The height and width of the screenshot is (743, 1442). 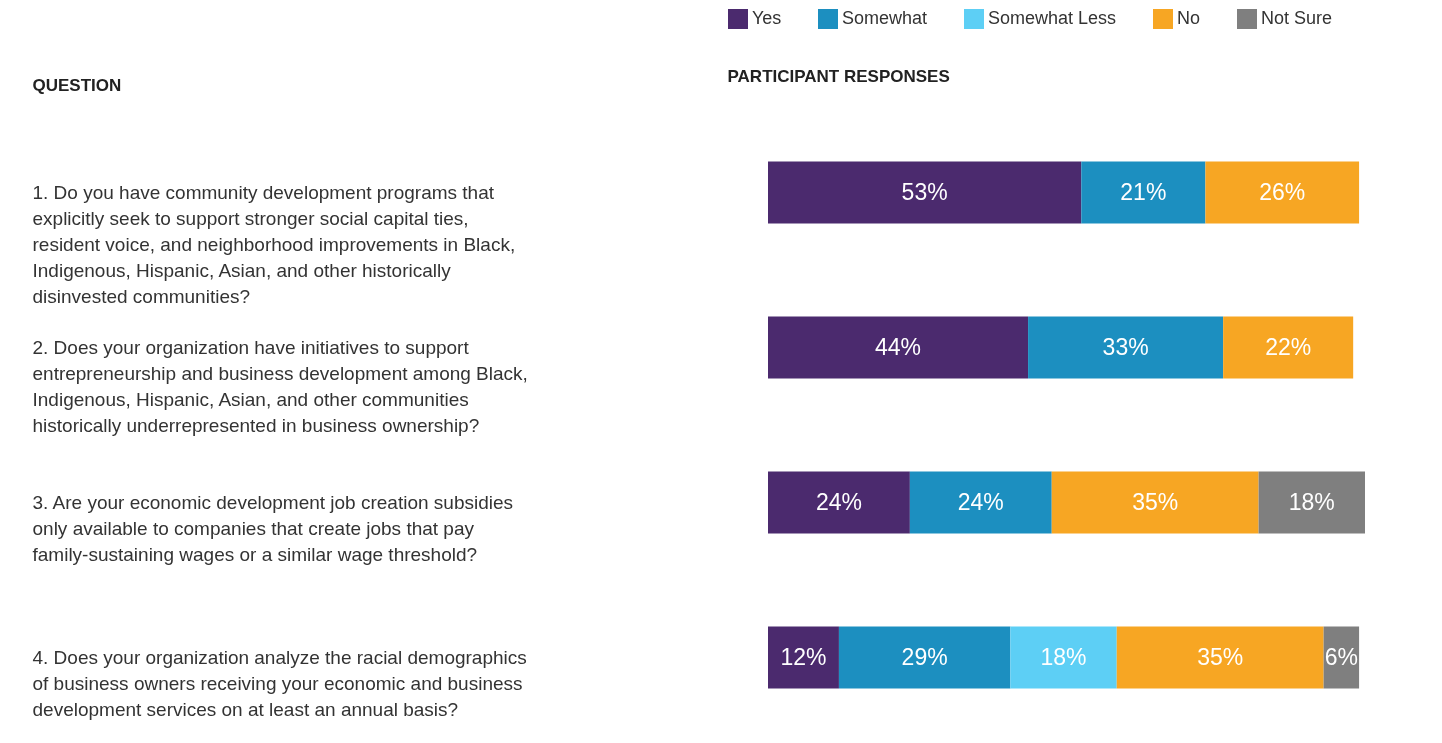 What do you see at coordinates (885, 18) in the screenshot?
I see `legend-label: Somewhat` at bounding box center [885, 18].